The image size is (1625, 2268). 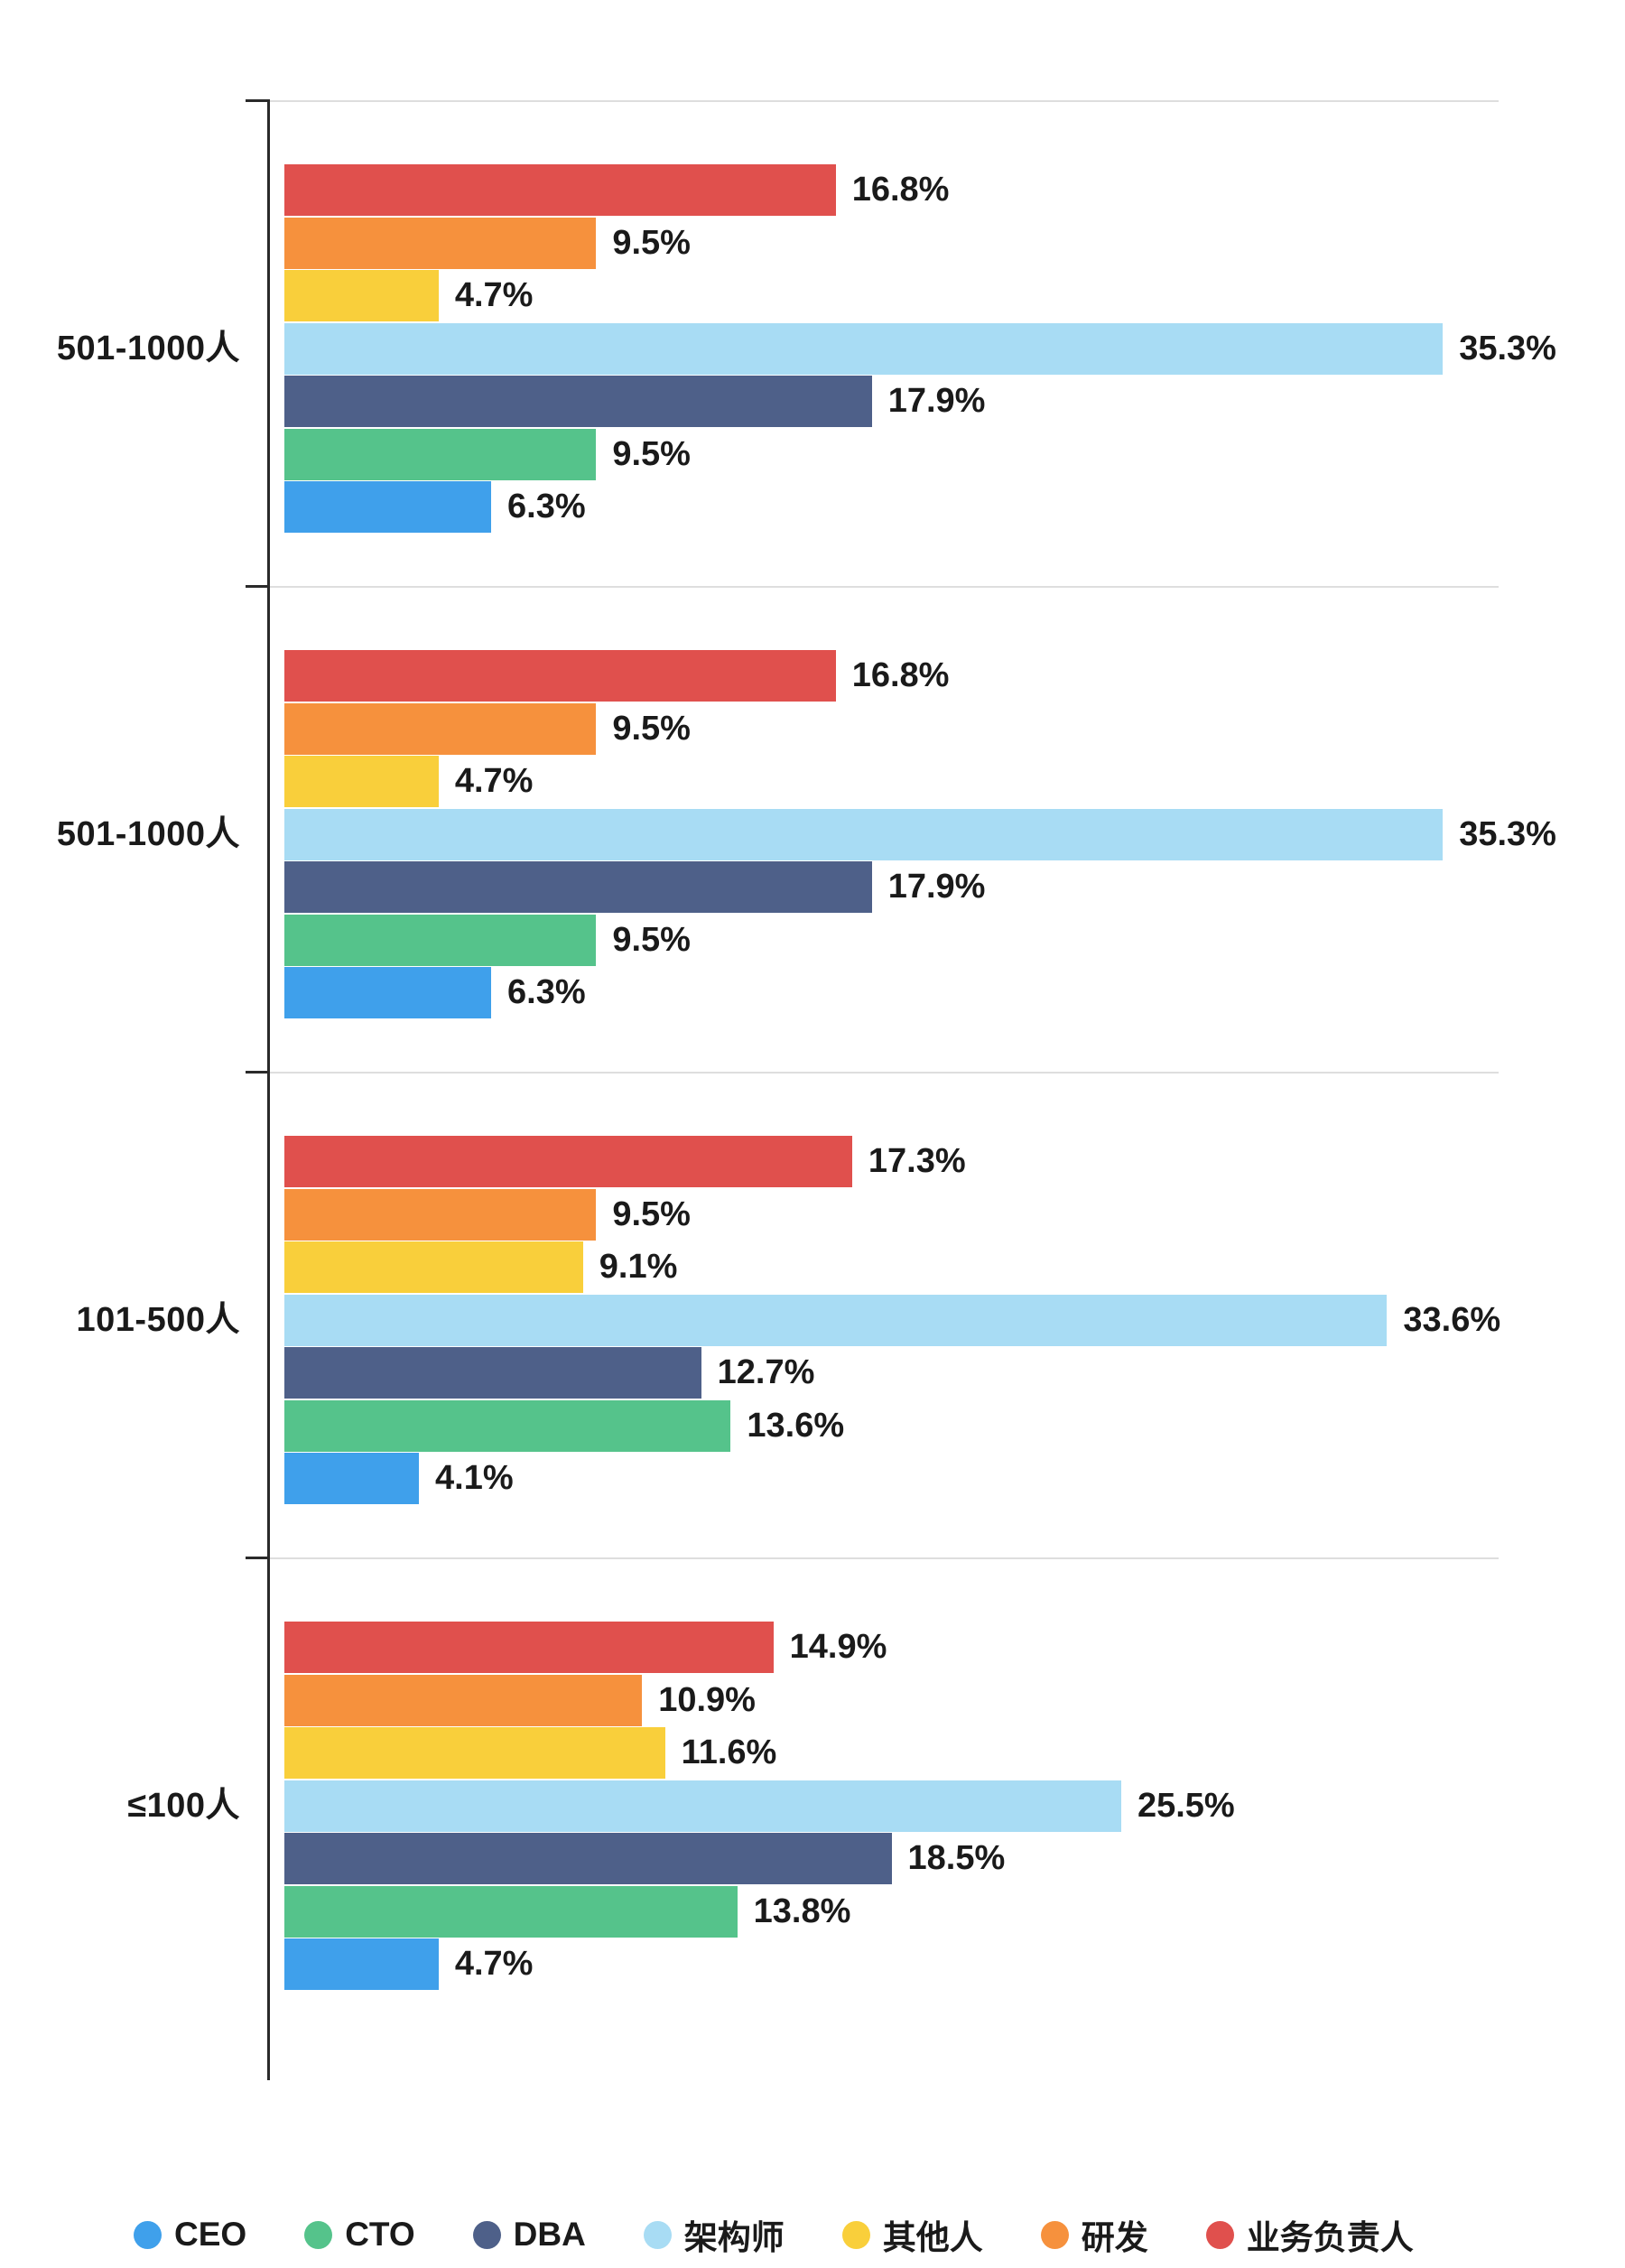 What do you see at coordinates (917, 1161) in the screenshot?
I see `bar-value-label: 17.3%` at bounding box center [917, 1161].